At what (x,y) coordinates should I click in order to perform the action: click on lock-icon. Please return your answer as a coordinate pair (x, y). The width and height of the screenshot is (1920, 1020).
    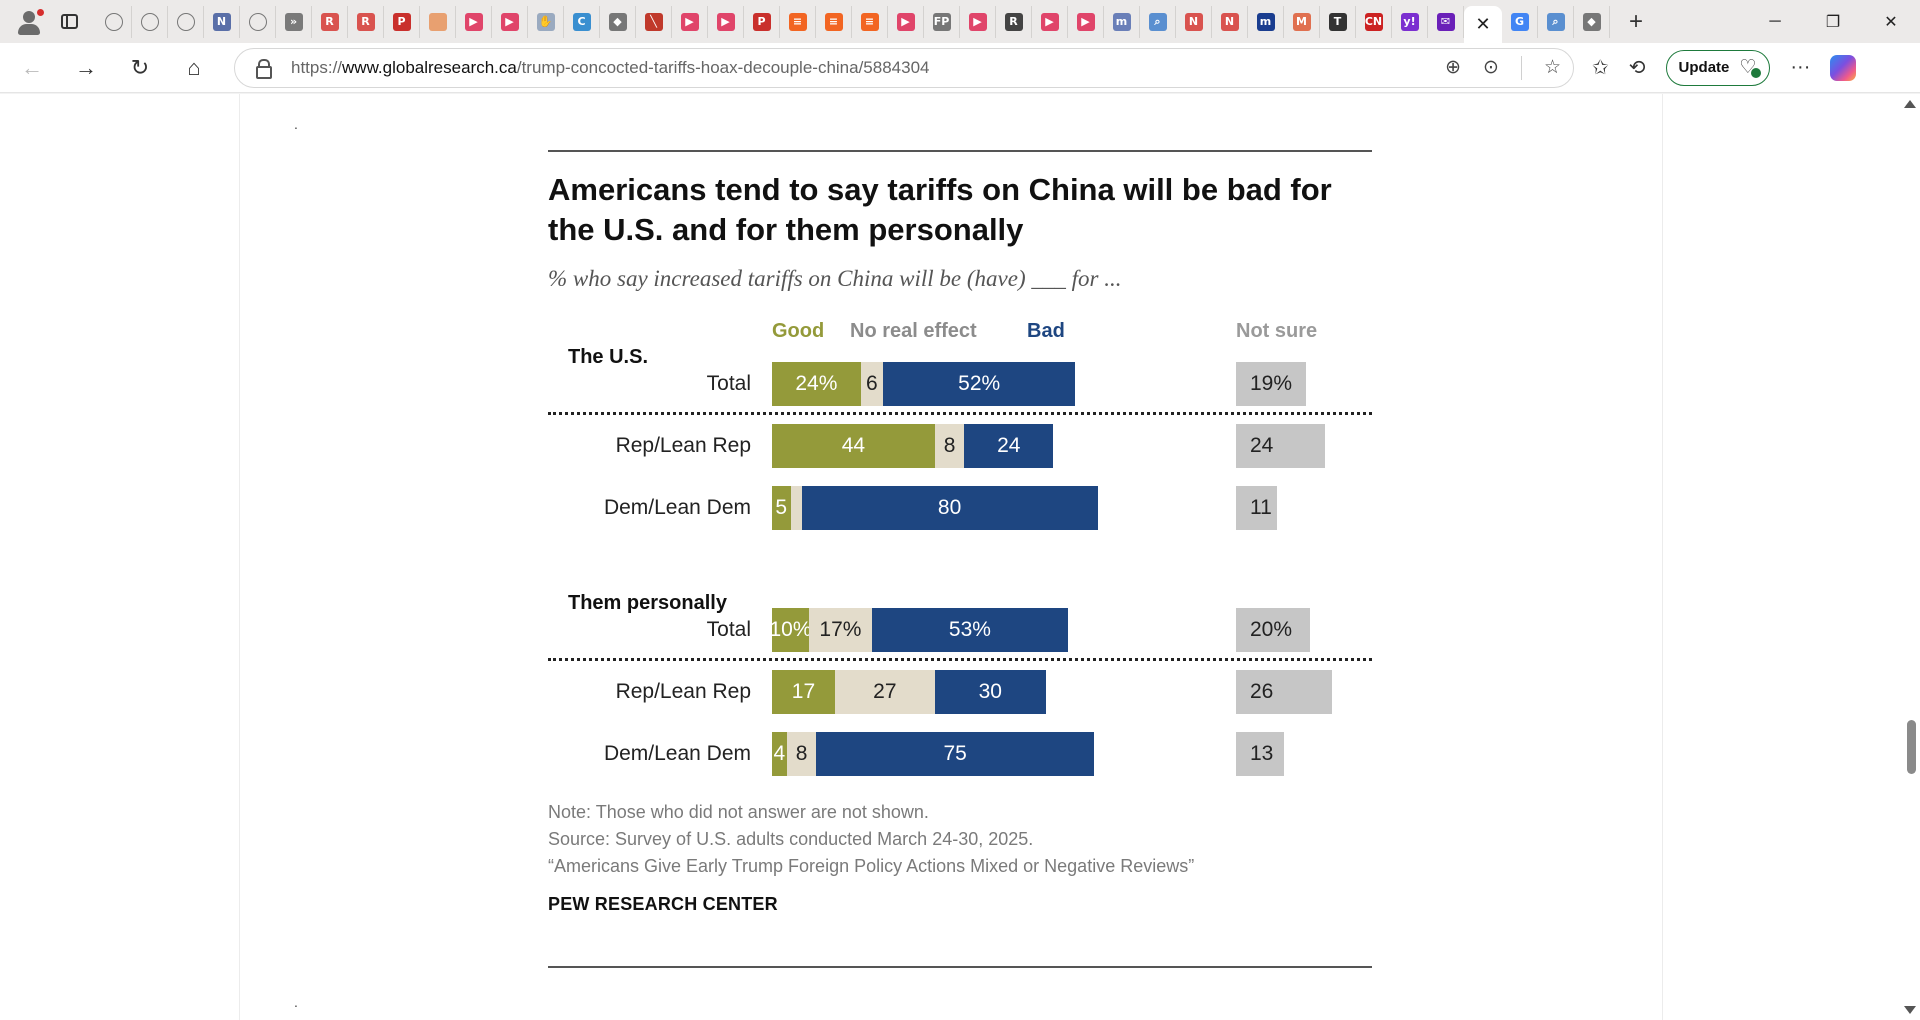
    Looking at the image, I should click on (264, 68).